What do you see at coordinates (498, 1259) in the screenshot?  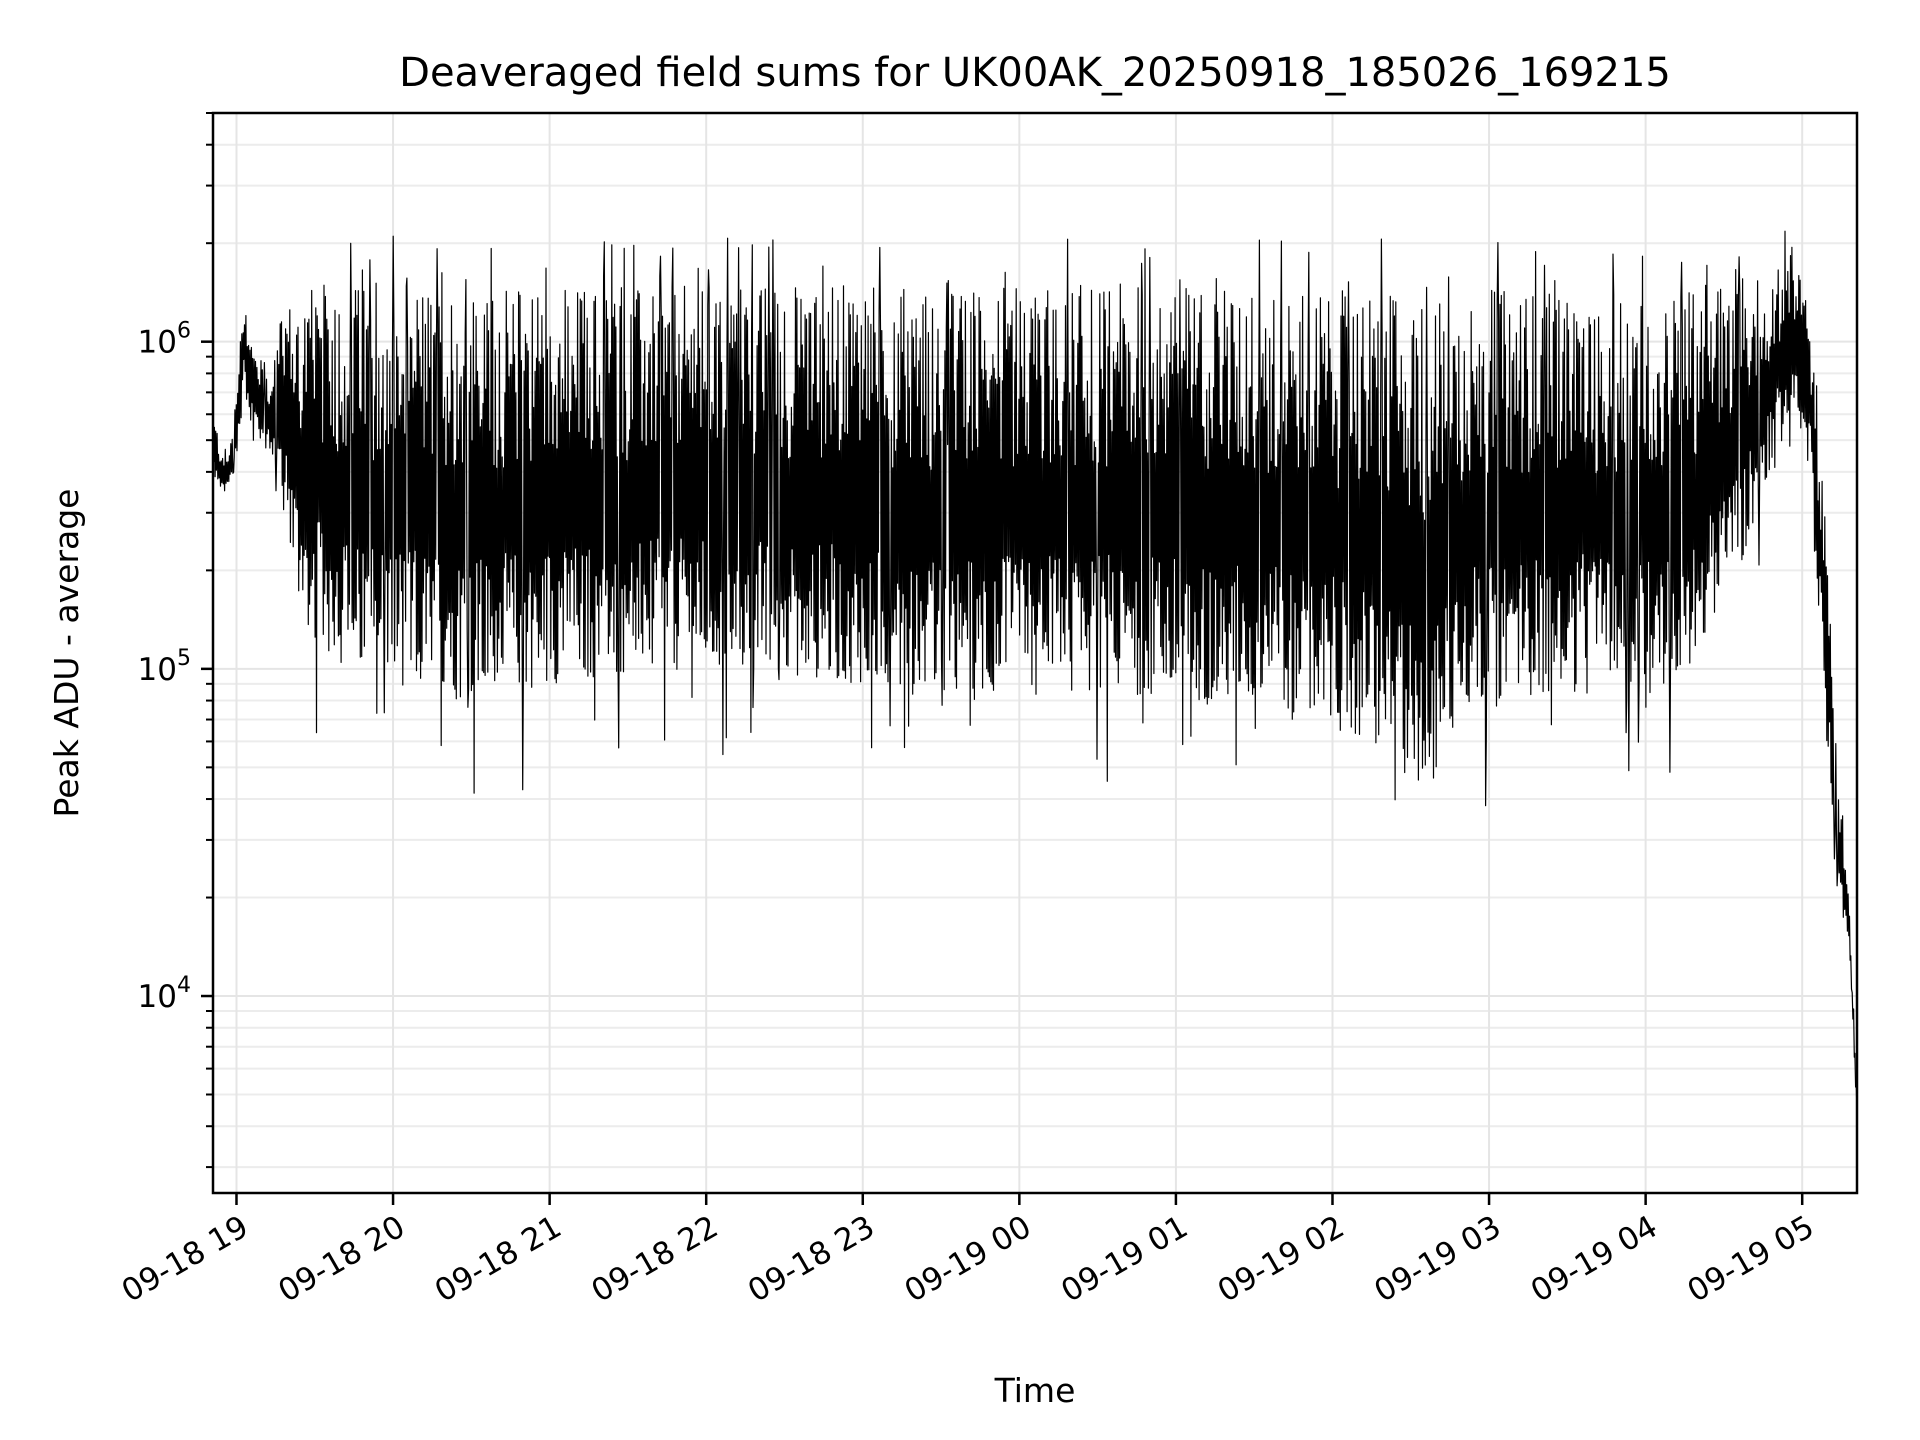 I see `x-tick-label: 09-18 21` at bounding box center [498, 1259].